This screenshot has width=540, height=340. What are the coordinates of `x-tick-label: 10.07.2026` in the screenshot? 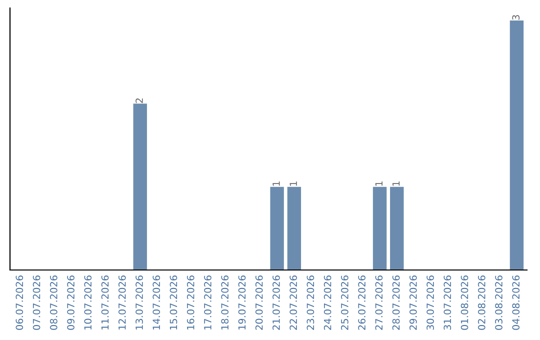 It's located at (88, 302).